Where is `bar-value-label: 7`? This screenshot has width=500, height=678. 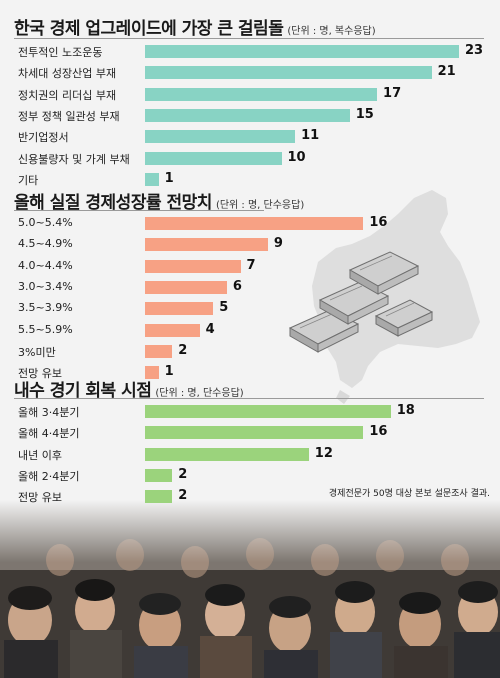 bar-value-label: 7 is located at coordinates (251, 265).